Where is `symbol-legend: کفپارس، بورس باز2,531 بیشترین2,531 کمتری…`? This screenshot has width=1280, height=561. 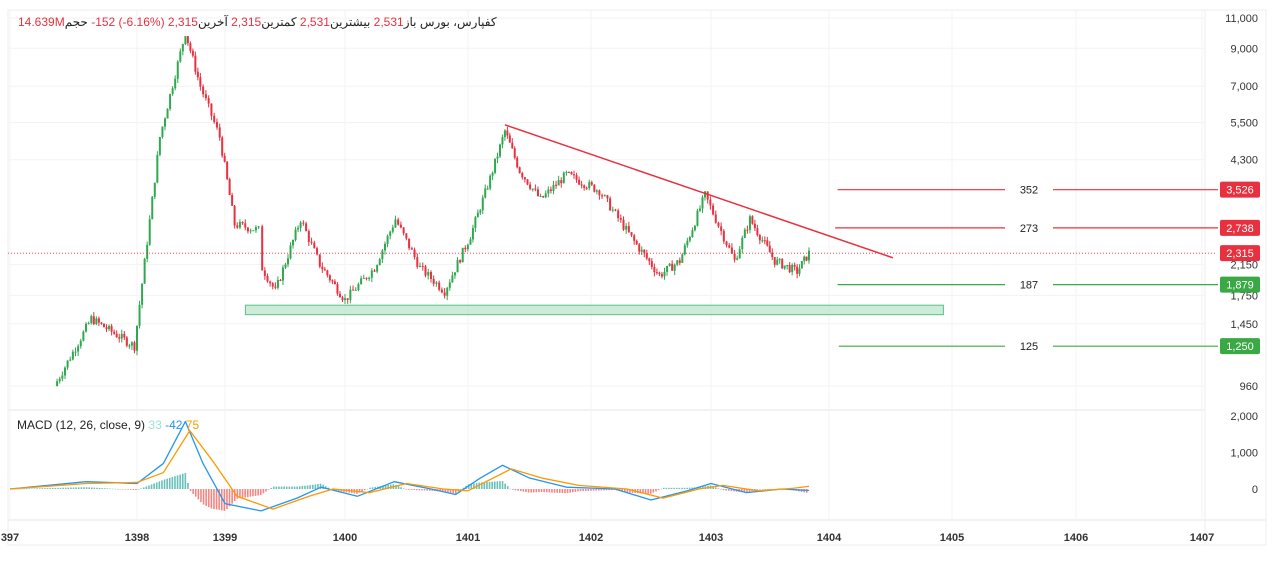 symbol-legend: کفپارس، بورس باز2,531 بیشترین2,531 کمتری… is located at coordinates (257, 22).